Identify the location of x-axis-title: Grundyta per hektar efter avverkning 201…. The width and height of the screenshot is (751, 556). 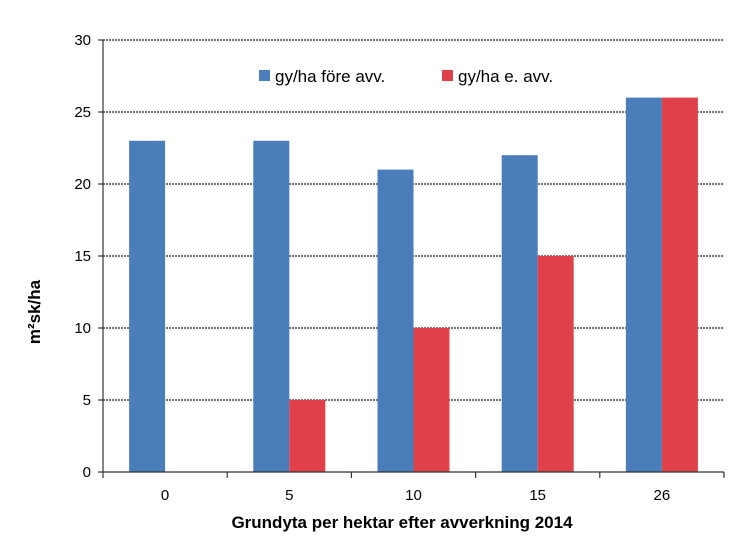
(402, 522).